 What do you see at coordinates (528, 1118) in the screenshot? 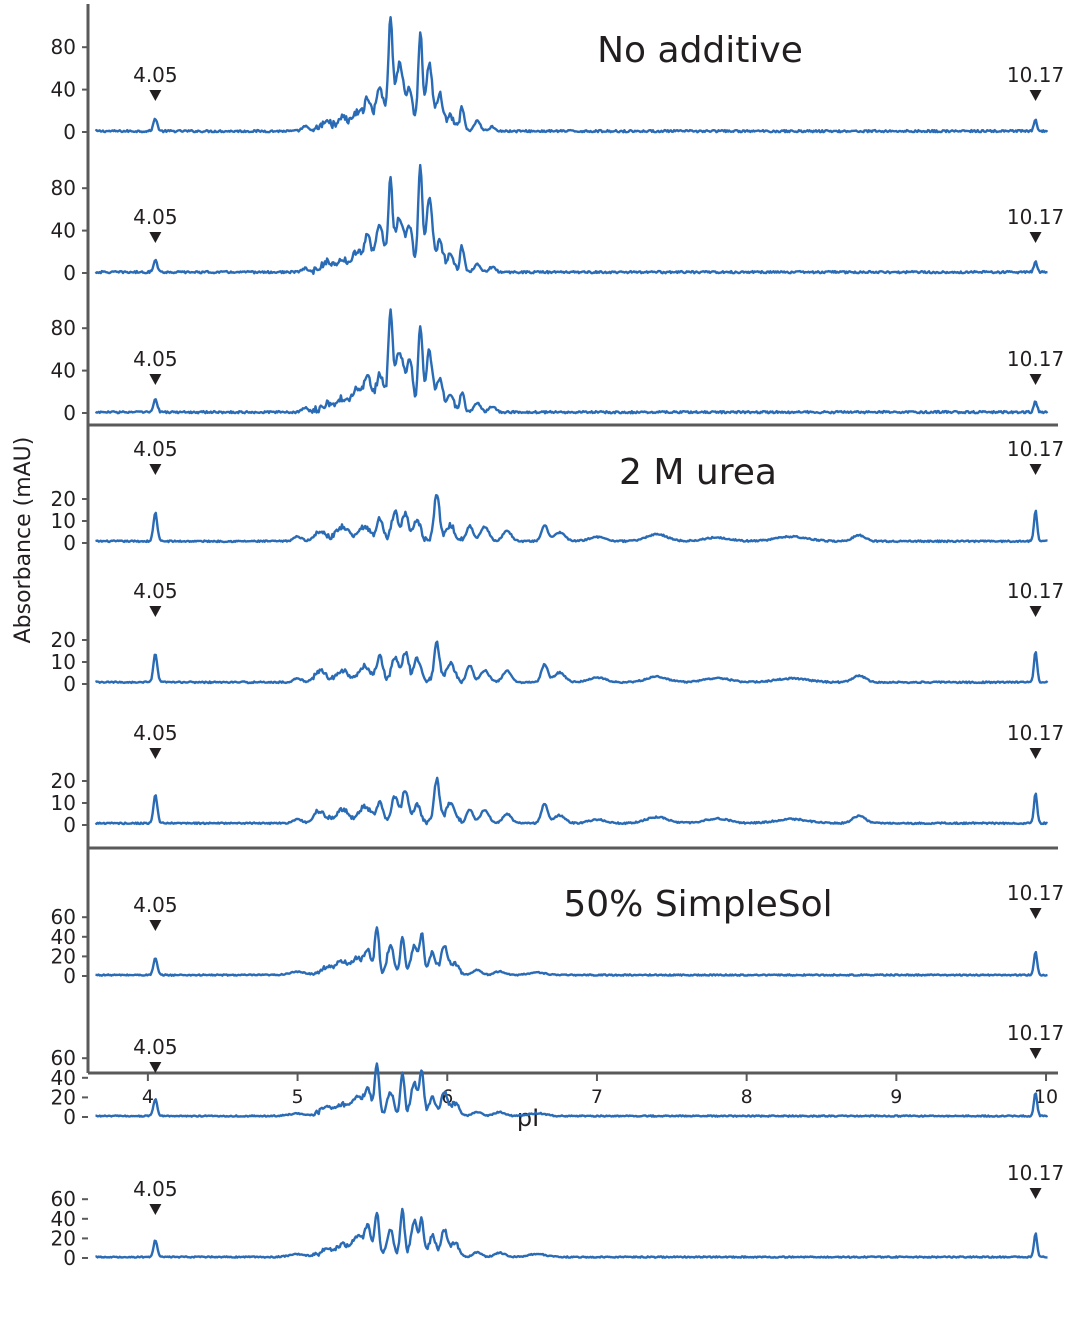
I see `x-axis-label: pI` at bounding box center [528, 1118].